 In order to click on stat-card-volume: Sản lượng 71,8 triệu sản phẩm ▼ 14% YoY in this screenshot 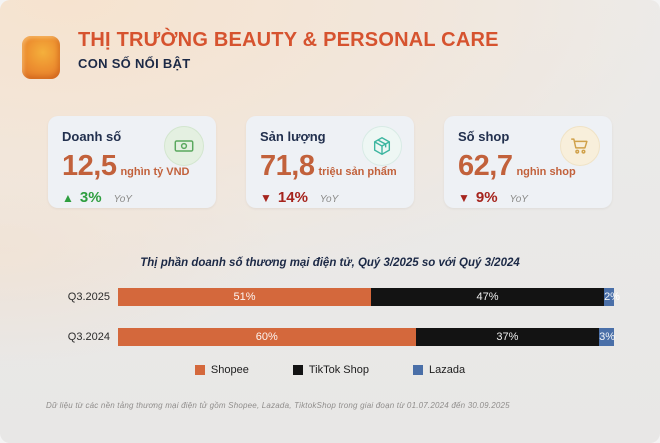, I will do `click(330, 162)`.